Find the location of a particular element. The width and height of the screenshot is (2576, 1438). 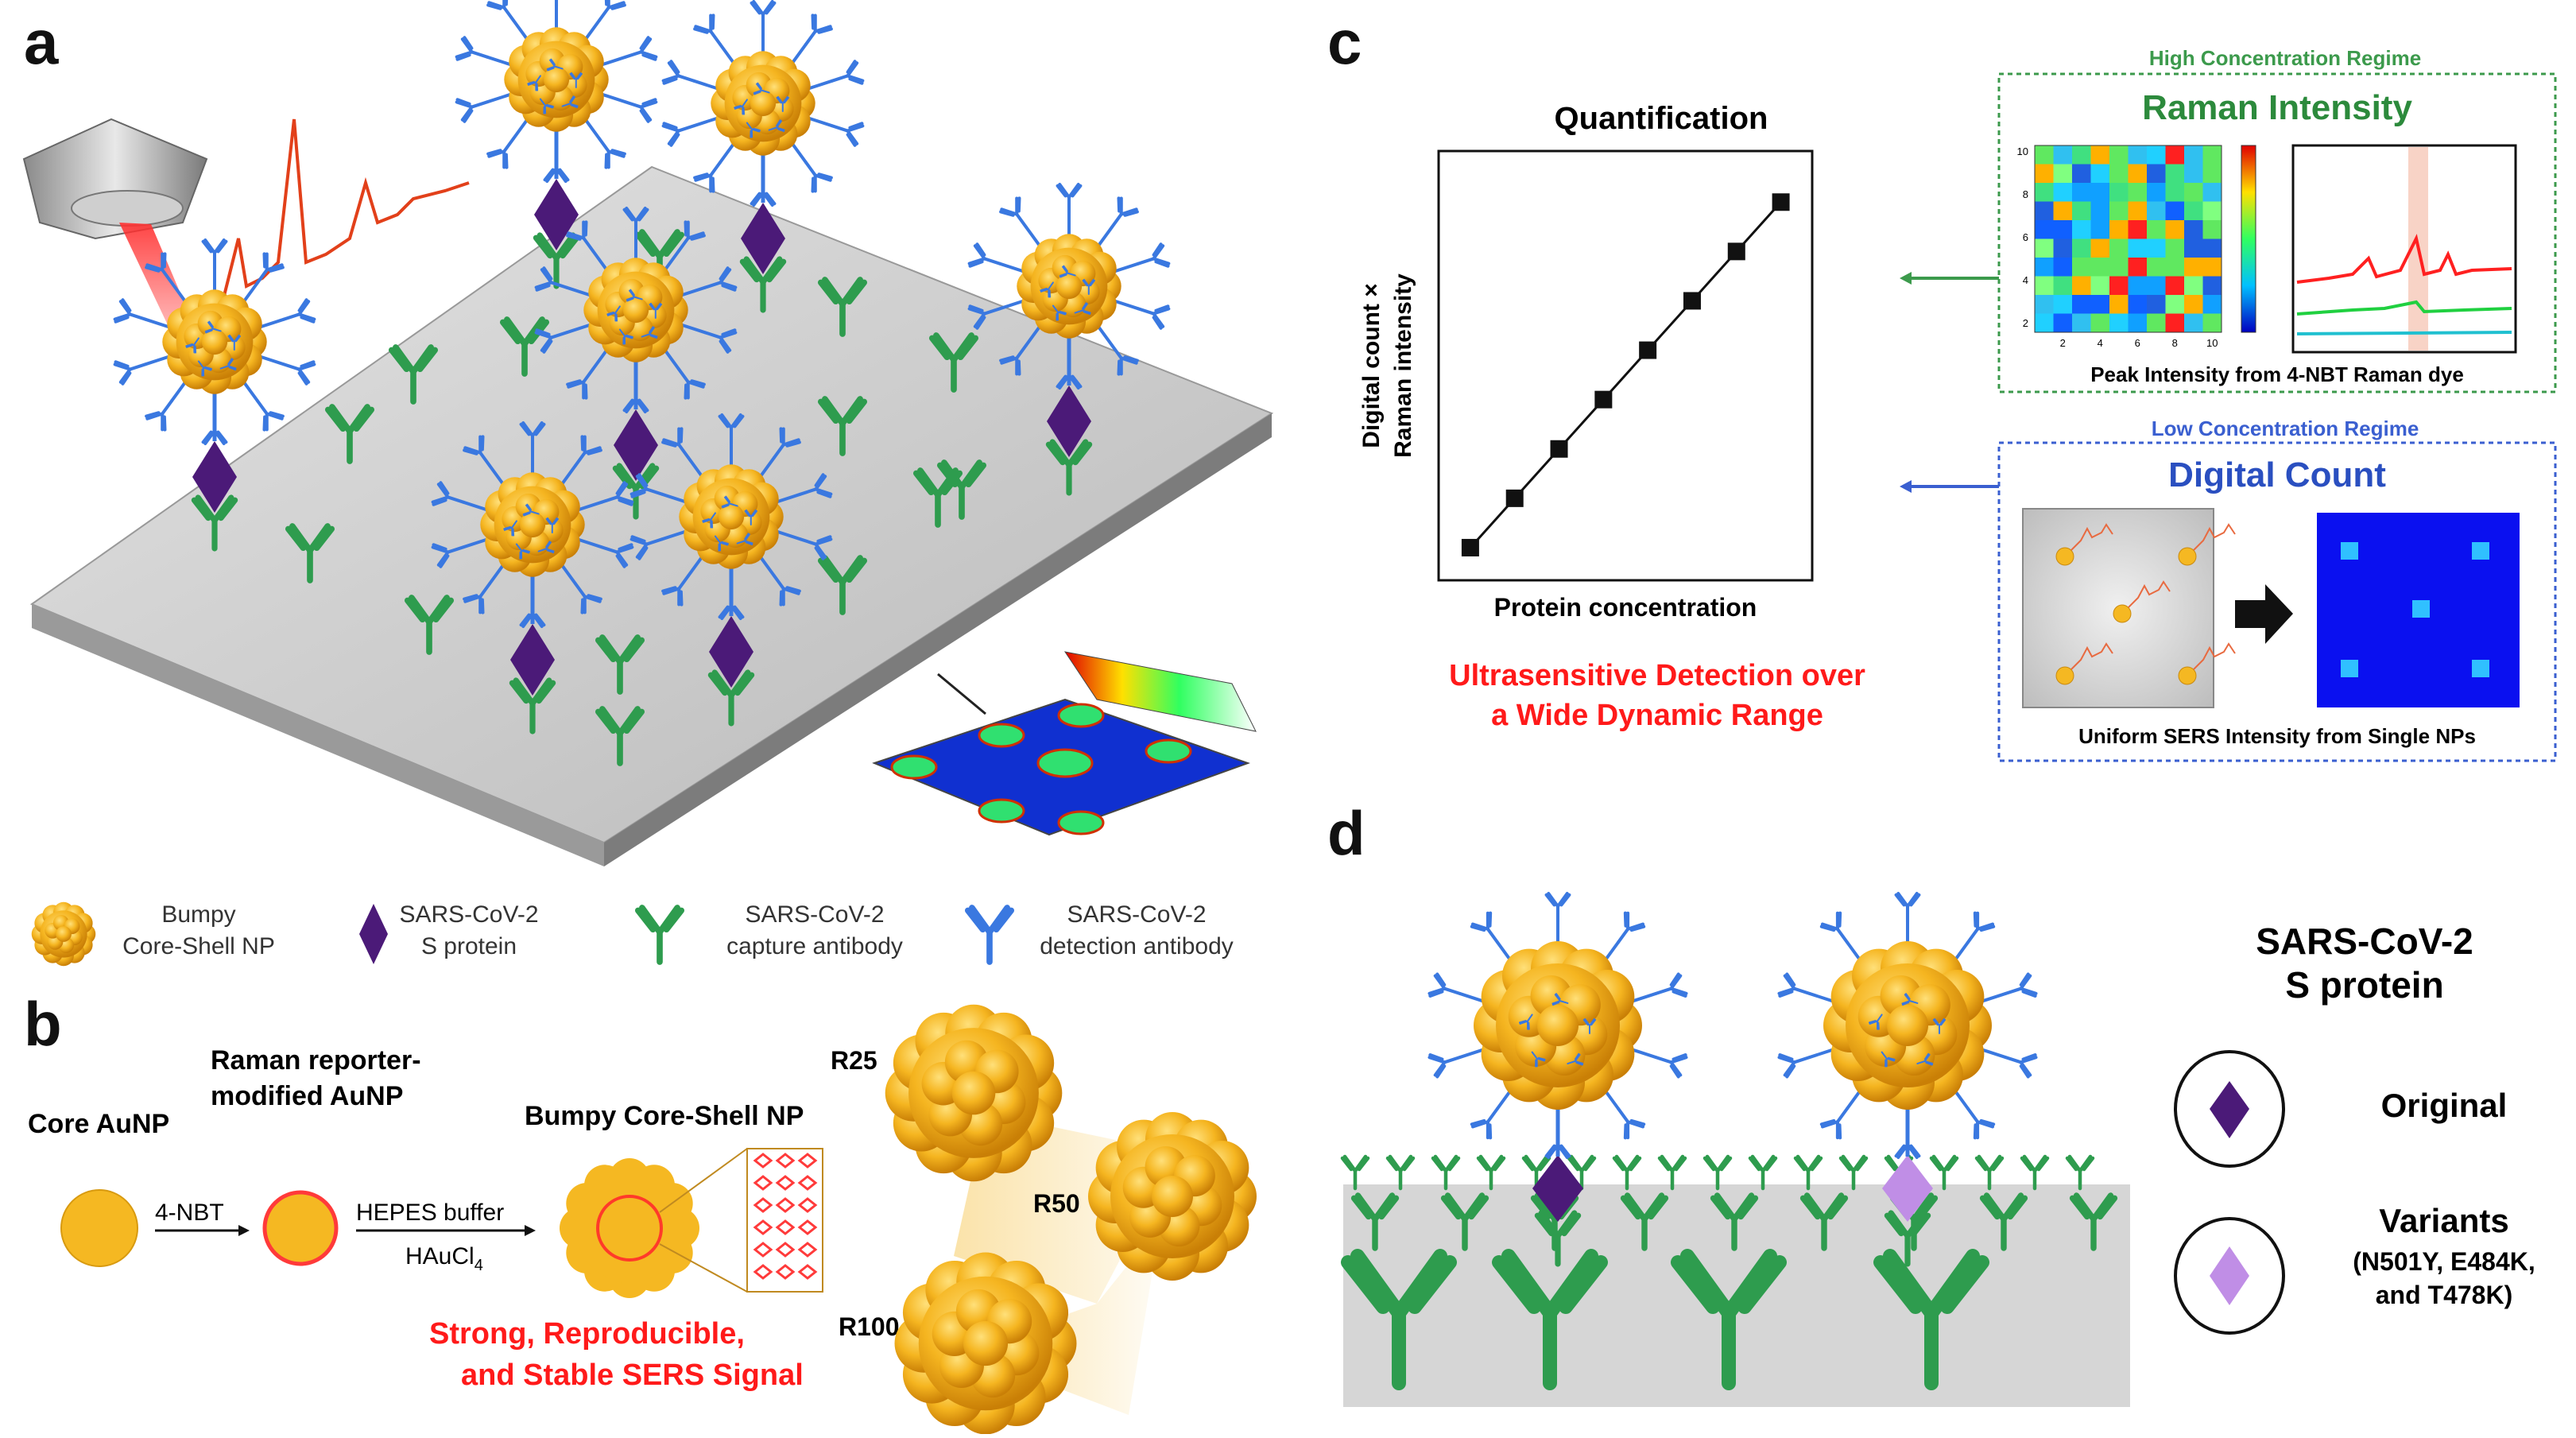

bumpy-np-label: Bumpy Core-Shell NP is located at coordinates (664, 1116).